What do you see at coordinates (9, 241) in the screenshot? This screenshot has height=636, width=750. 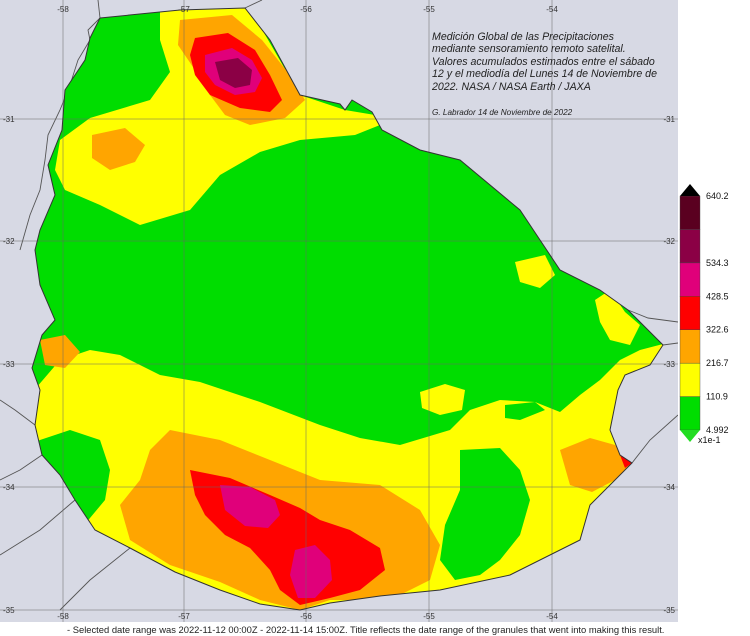 I see `lat-tick-left: -32` at bounding box center [9, 241].